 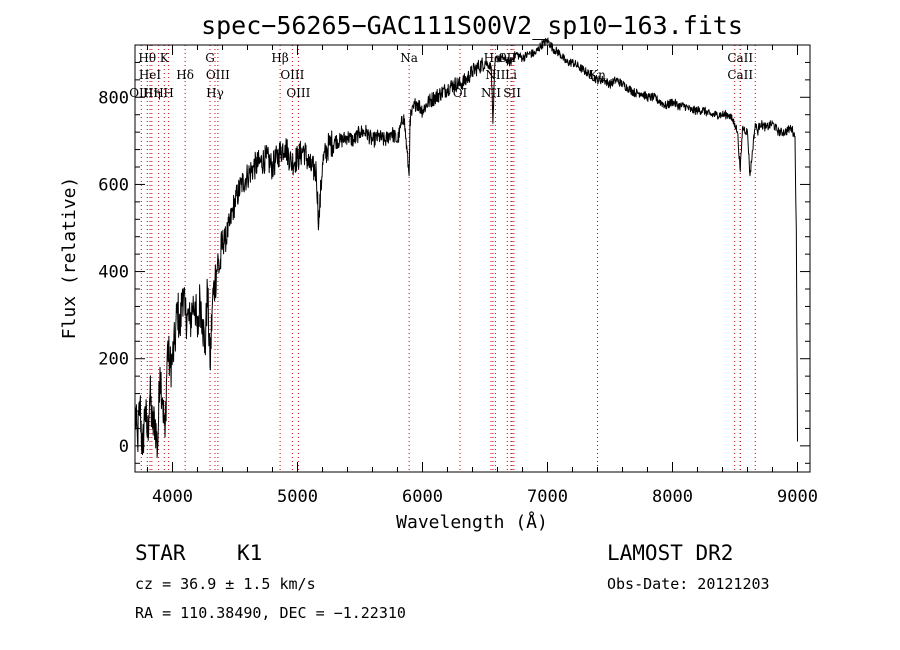 I want to click on x-tick-label-3: 7000, so click(x=547, y=497).